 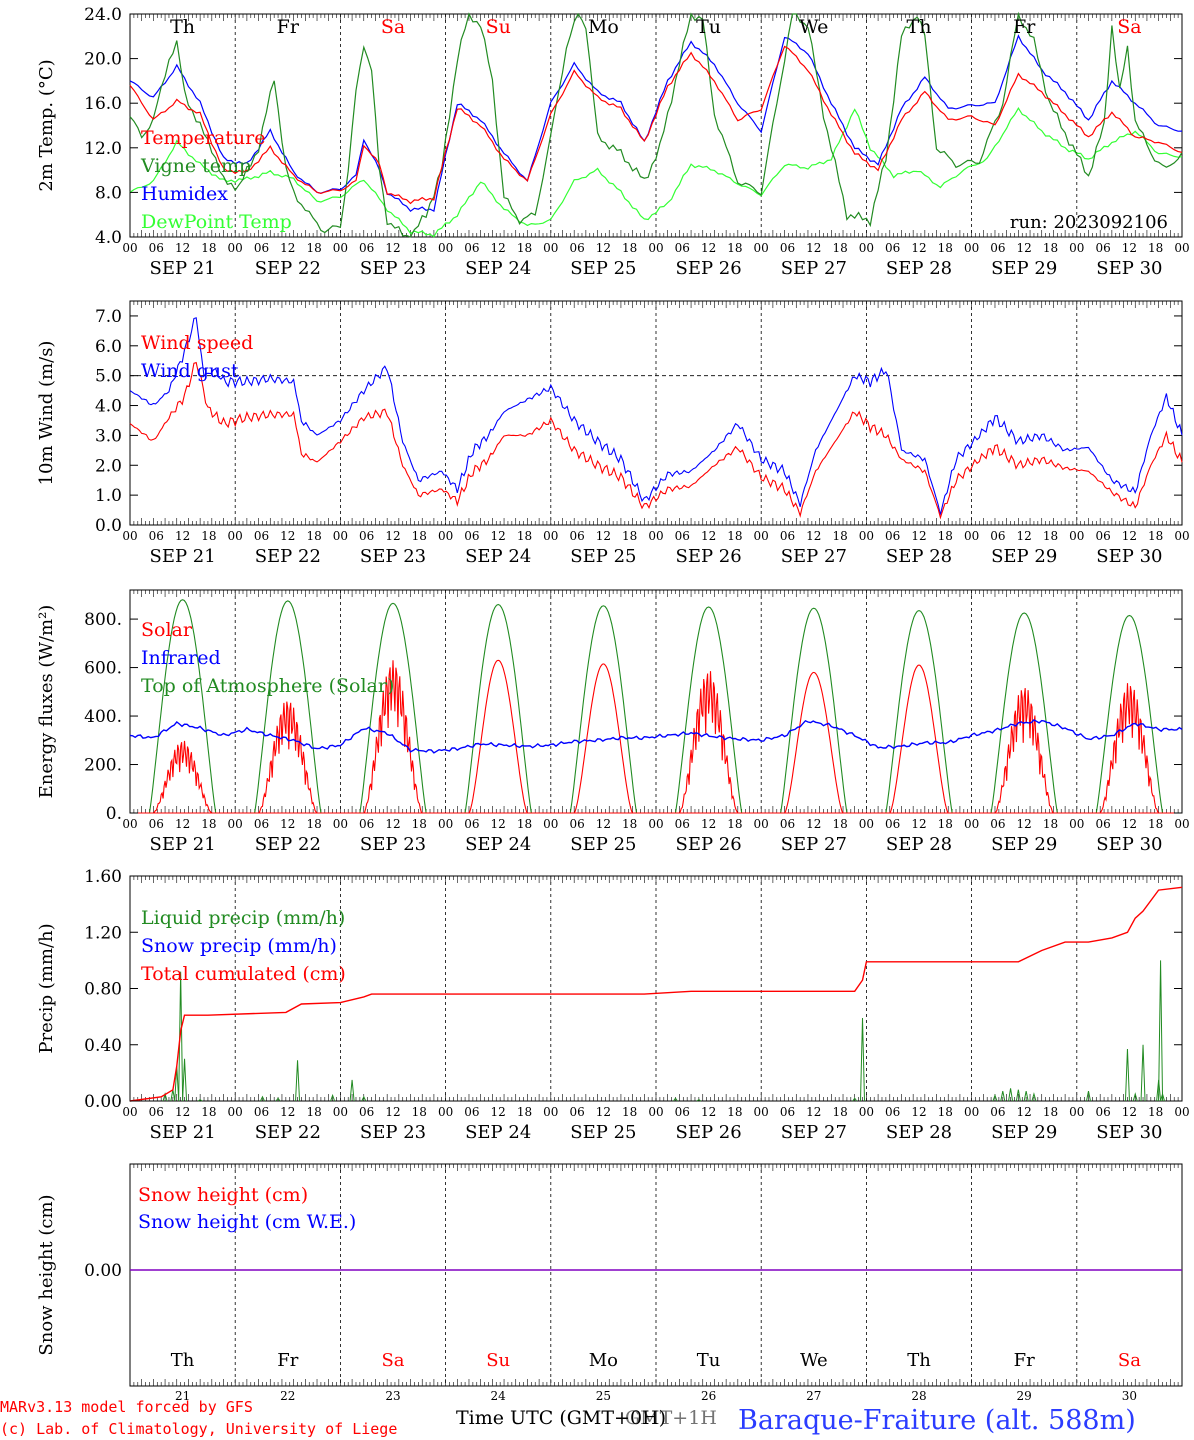 I want to click on legend-entry: Liquid precip (mm/h), so click(x=243, y=918).